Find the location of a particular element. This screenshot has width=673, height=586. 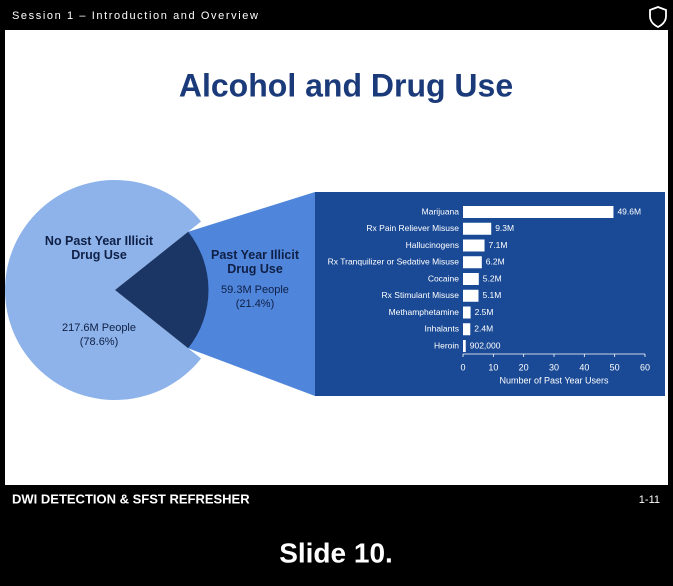

slice-people: 217.6M People is located at coordinates (99, 328).